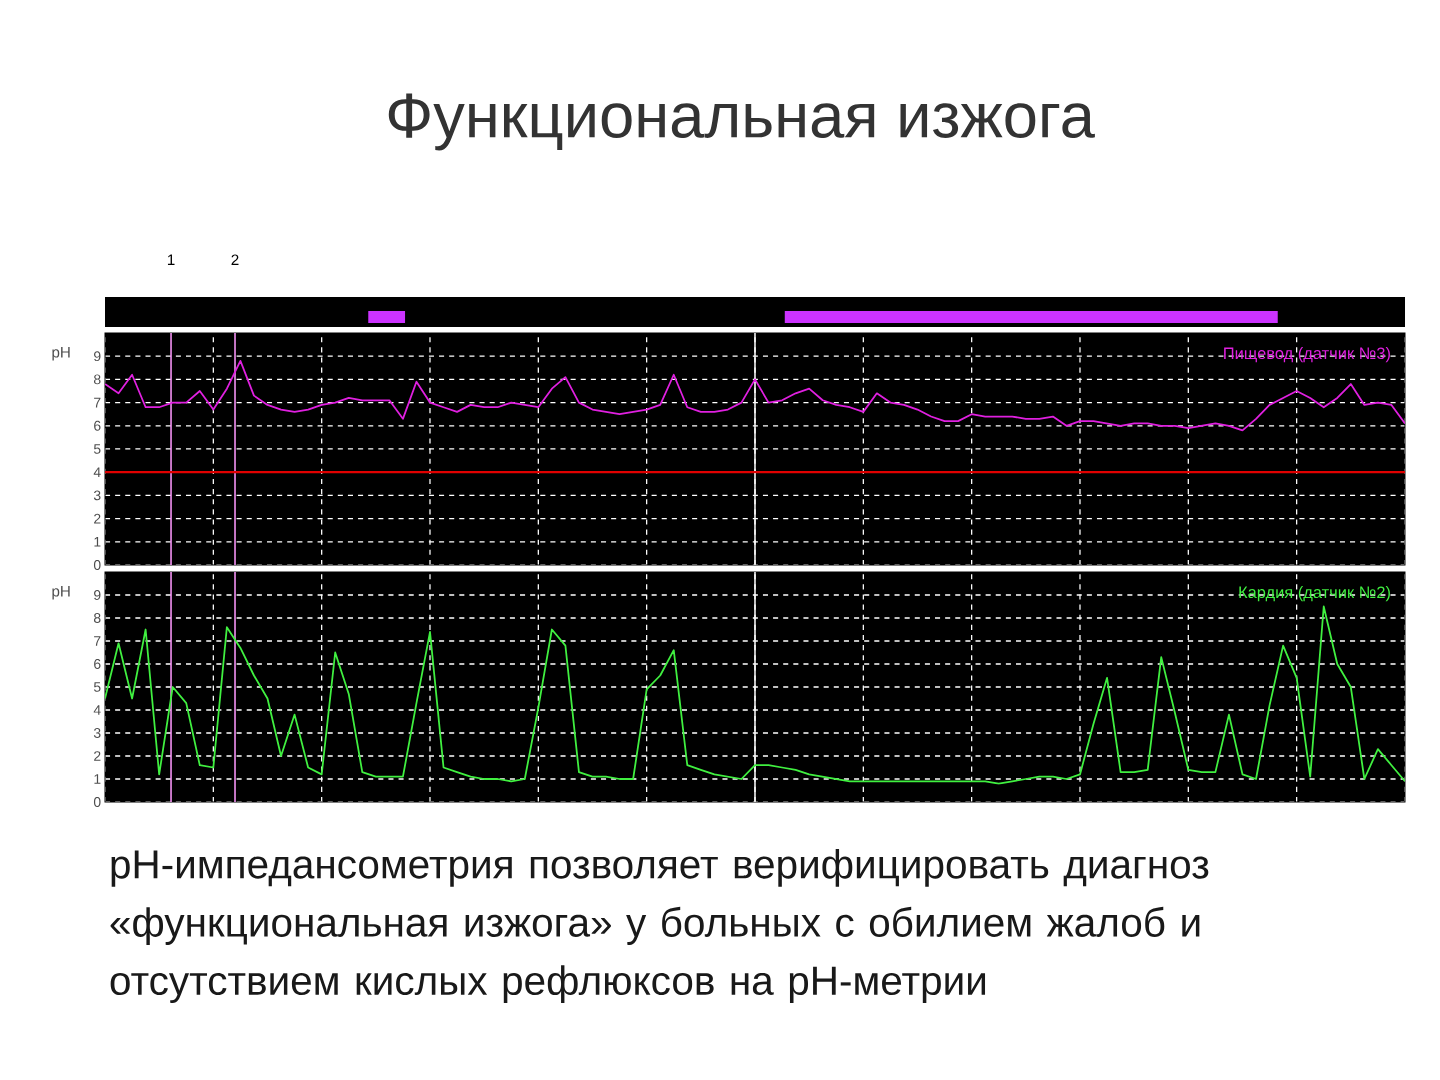  I want to click on text: 1, so click(171, 260).